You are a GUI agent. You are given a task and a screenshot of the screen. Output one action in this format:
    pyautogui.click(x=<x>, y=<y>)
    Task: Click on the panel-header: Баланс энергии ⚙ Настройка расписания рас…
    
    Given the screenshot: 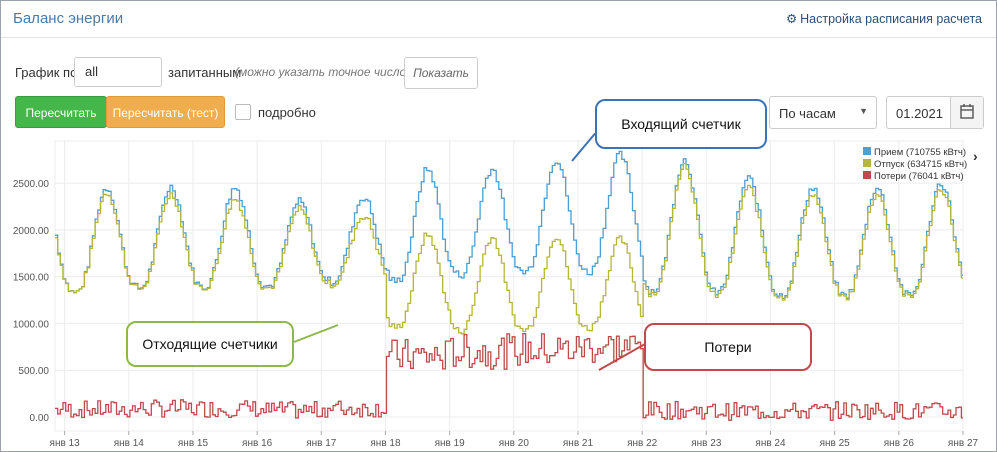 What is the action you would take?
    pyautogui.click(x=498, y=19)
    